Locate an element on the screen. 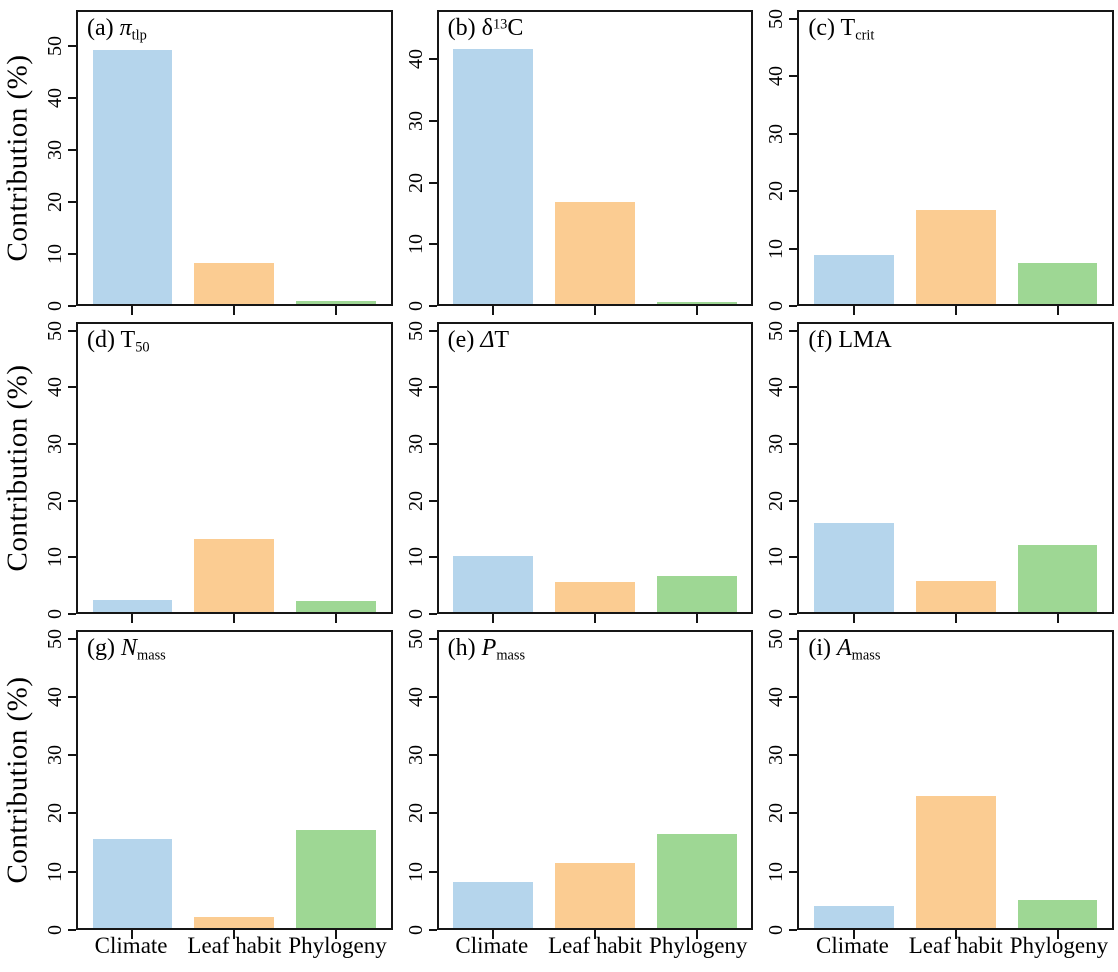 This screenshot has height=972, width=1118. plot-column-d: (d) T50 is located at coordinates (234, 472).